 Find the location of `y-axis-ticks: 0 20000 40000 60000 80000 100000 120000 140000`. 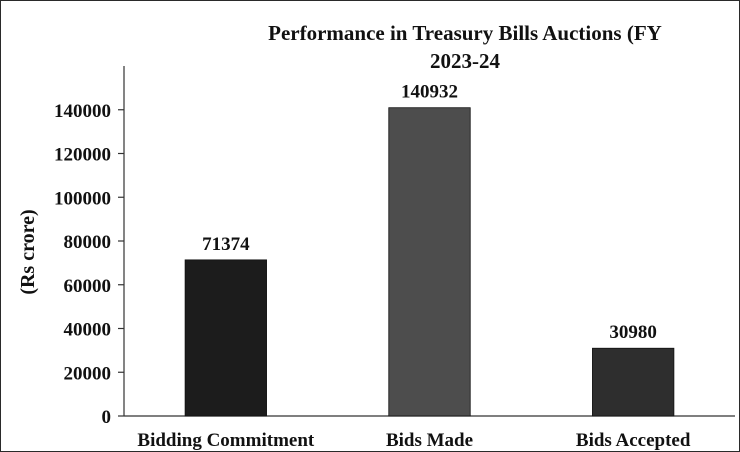

y-axis-ticks: 0 20000 40000 60000 80000 100000 120000 140000 is located at coordinates (89, 264).